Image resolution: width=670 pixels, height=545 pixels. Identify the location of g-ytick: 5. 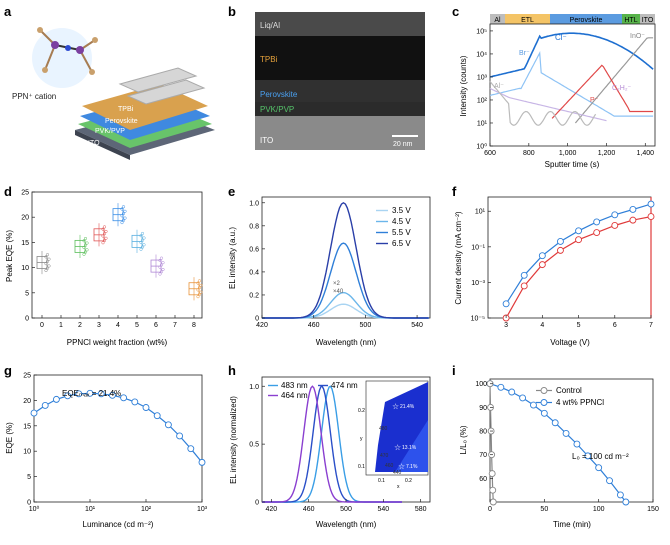
(29, 477).